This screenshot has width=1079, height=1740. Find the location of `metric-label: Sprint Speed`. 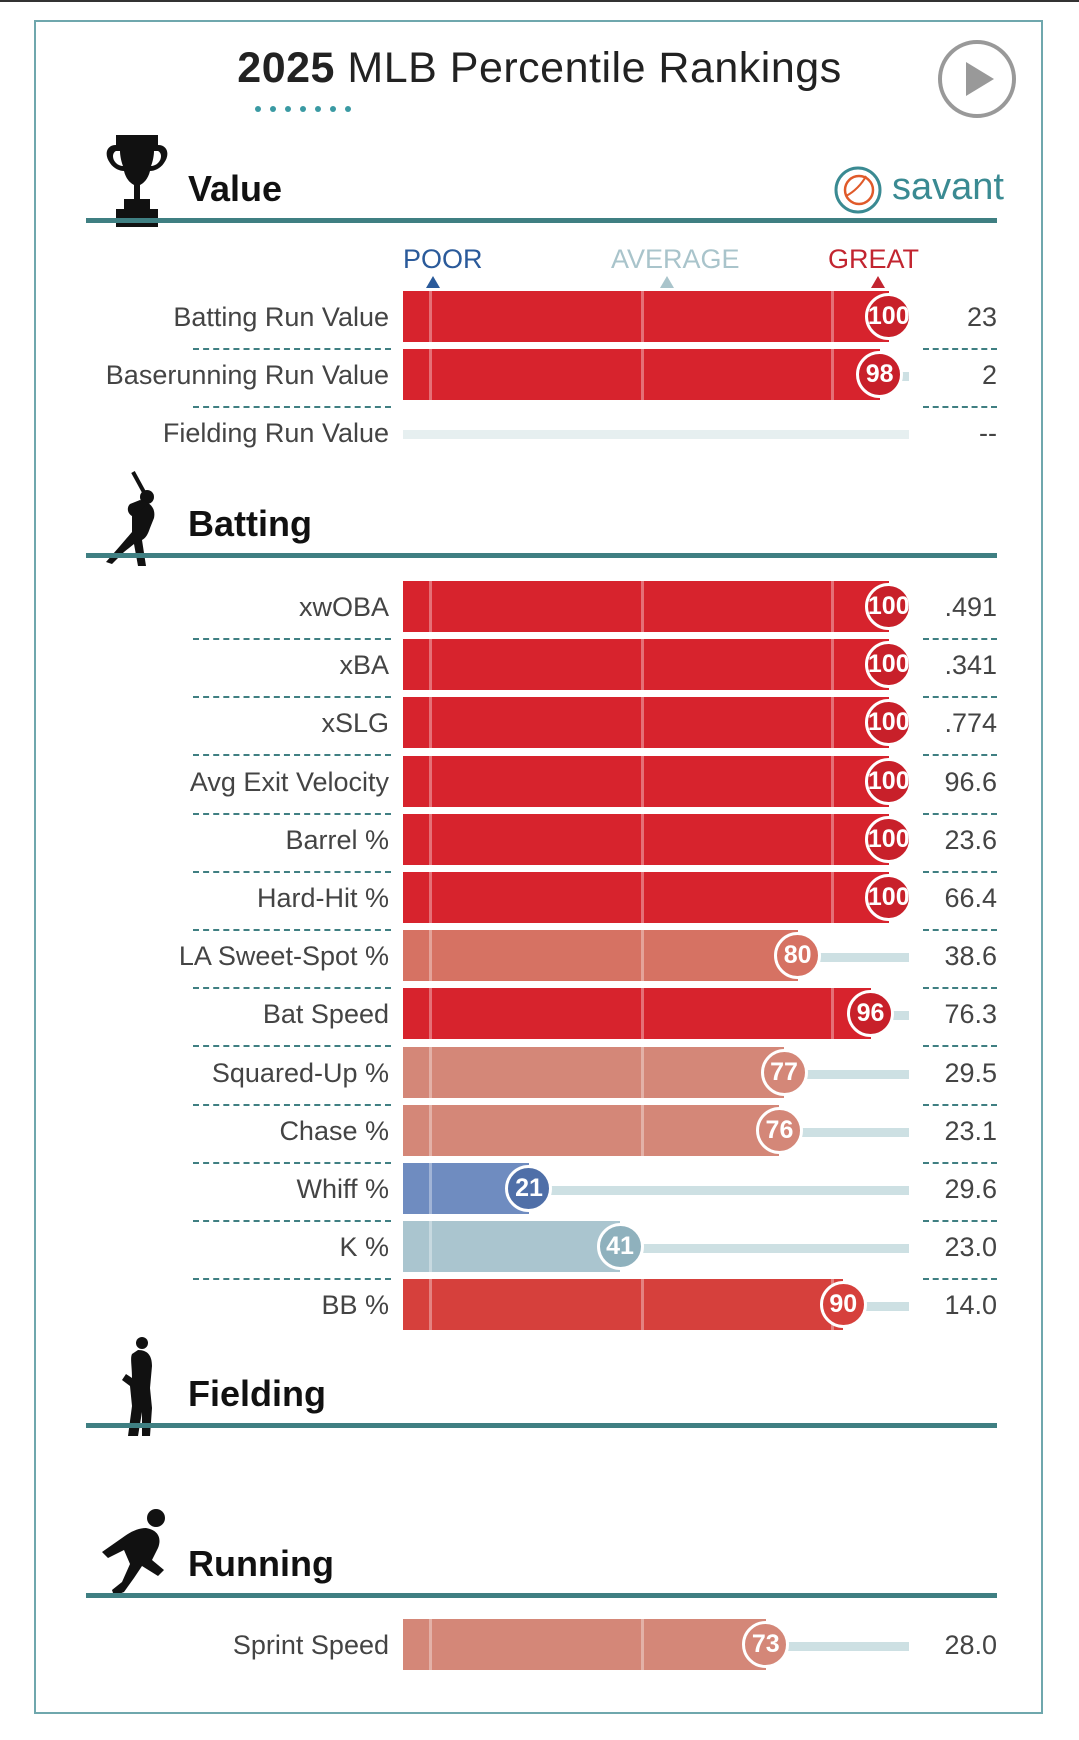

metric-label: Sprint Speed is located at coordinates (310, 1645).